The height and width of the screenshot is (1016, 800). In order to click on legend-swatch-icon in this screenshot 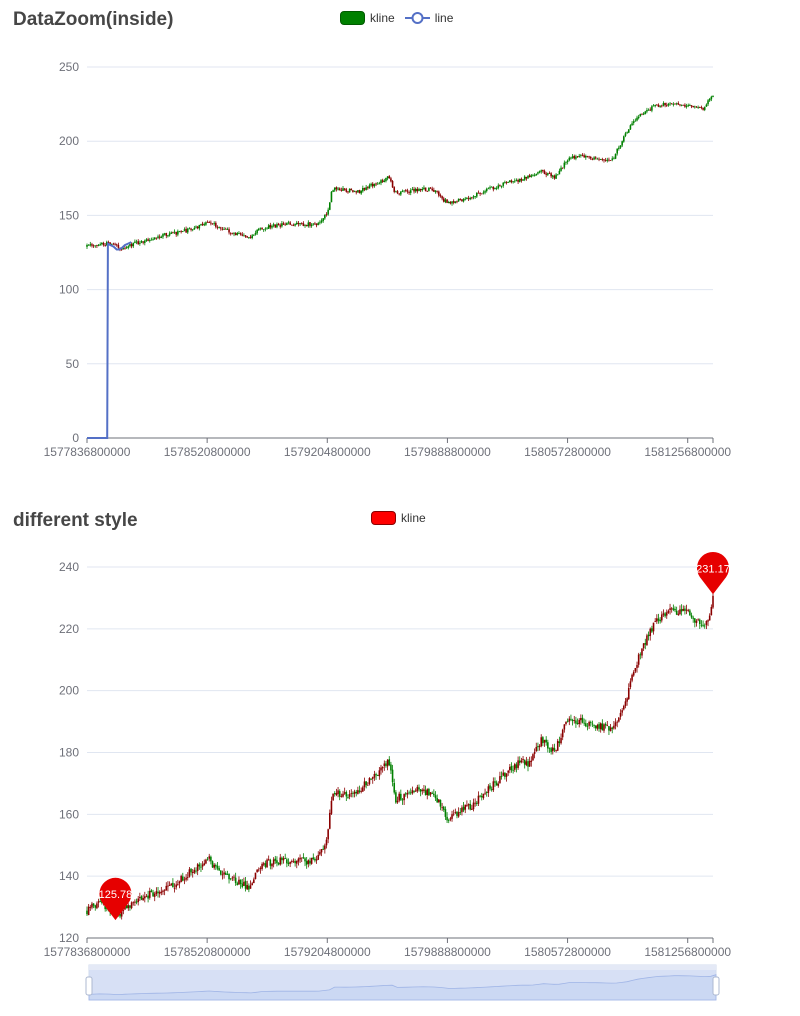, I will do `click(352, 18)`.